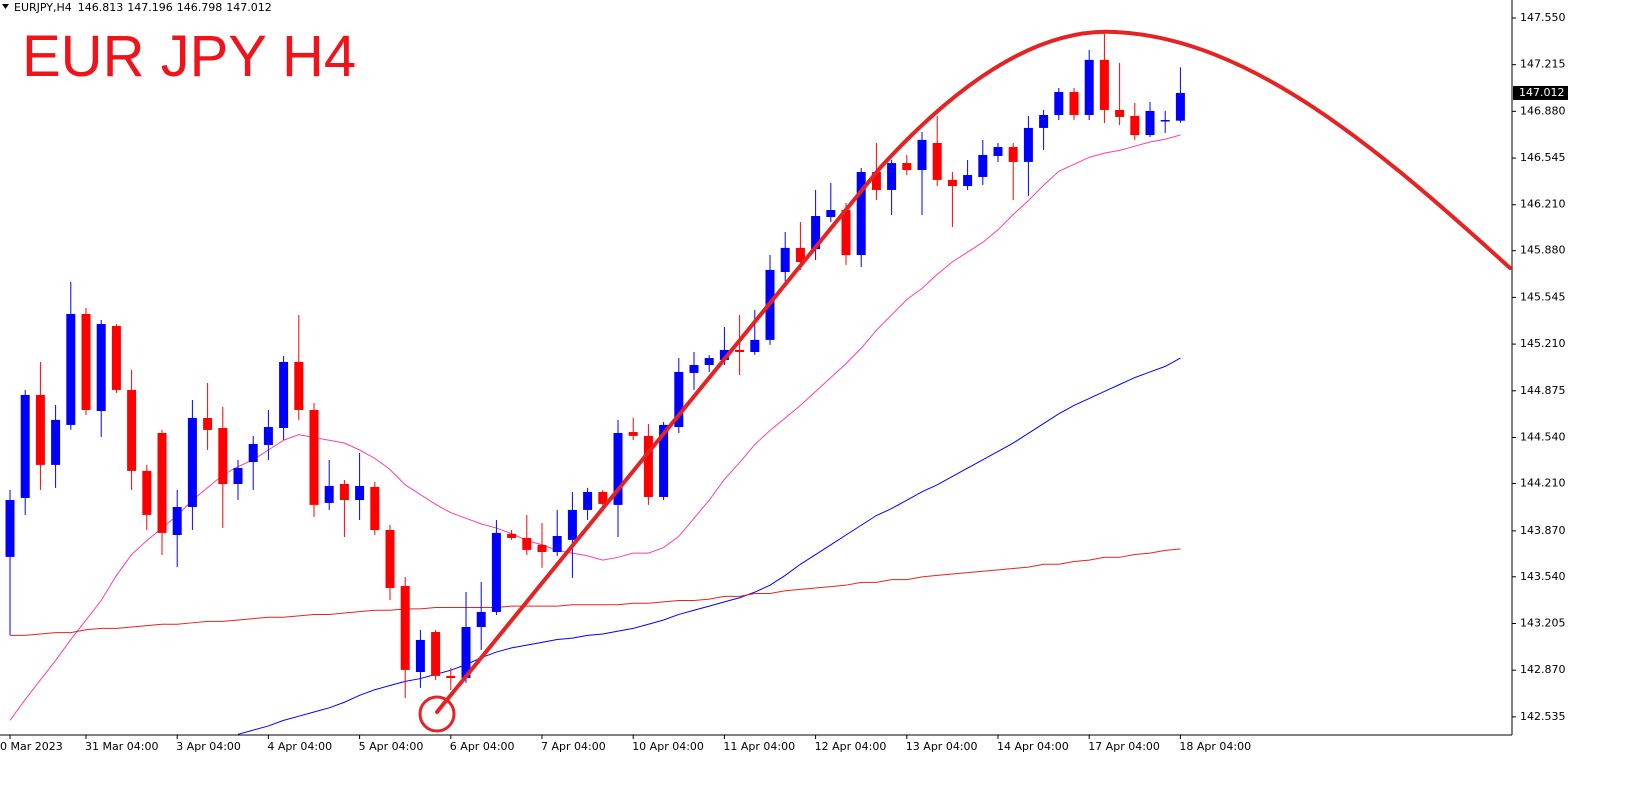 The height and width of the screenshot is (794, 1648). I want to click on x-tick-label: 4 Apr 04:00, so click(299, 746).